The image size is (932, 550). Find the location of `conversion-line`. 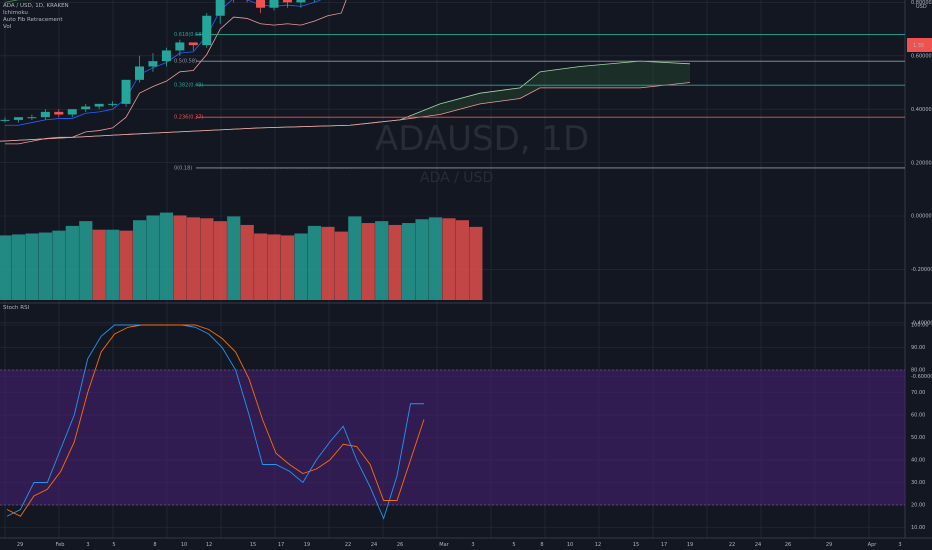

conversion-line is located at coordinates (163, 63).